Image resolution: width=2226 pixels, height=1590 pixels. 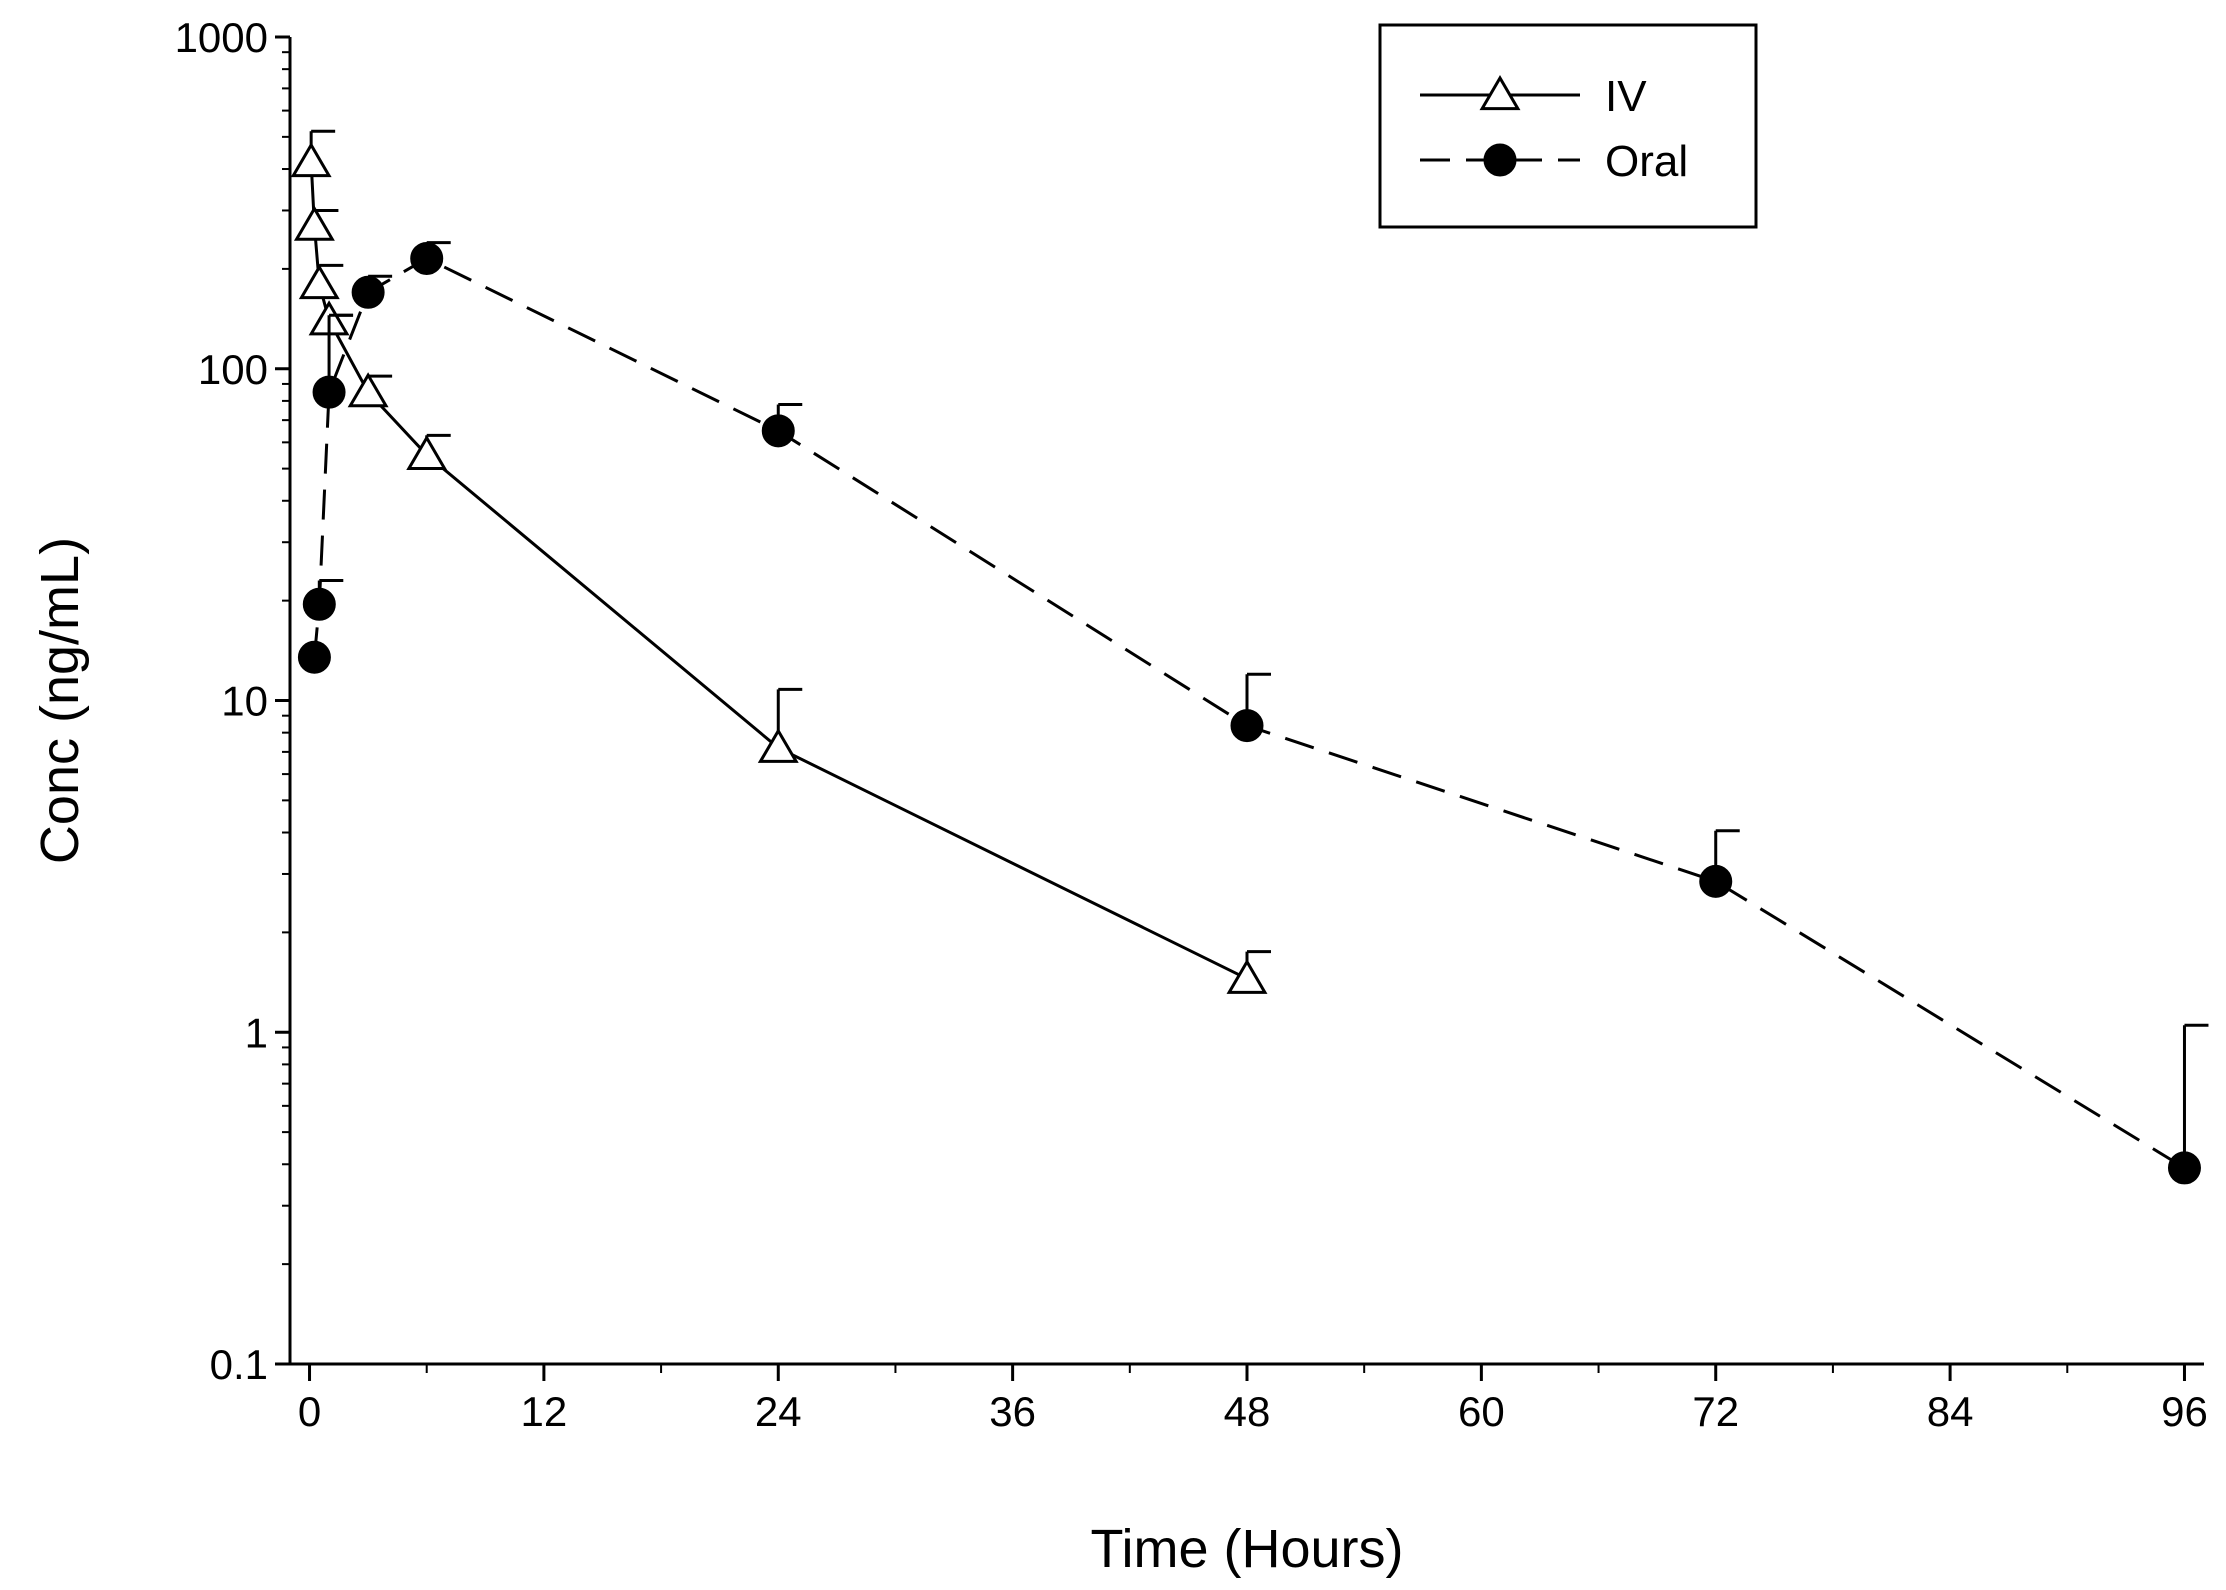 What do you see at coordinates (1500, 160) in the screenshot?
I see `legend-marker-oral` at bounding box center [1500, 160].